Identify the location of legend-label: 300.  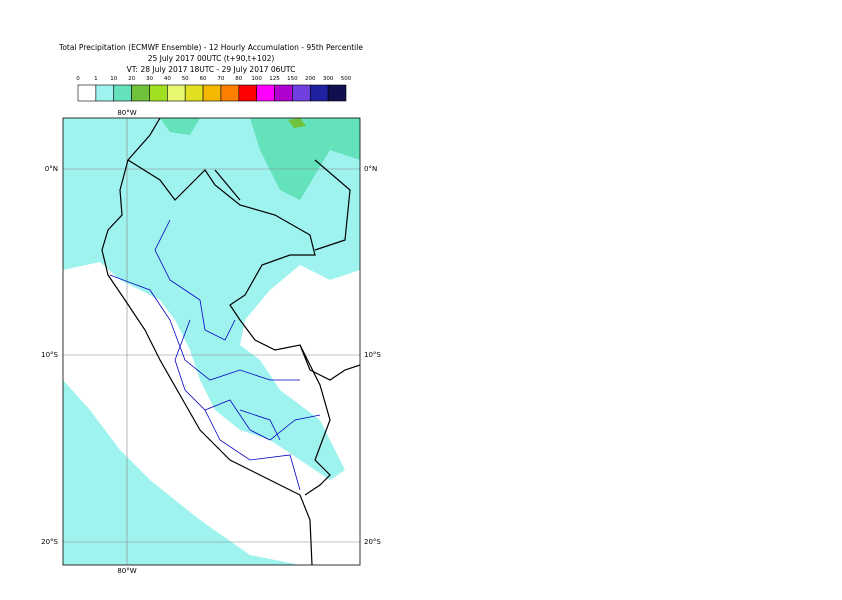
(328, 79).